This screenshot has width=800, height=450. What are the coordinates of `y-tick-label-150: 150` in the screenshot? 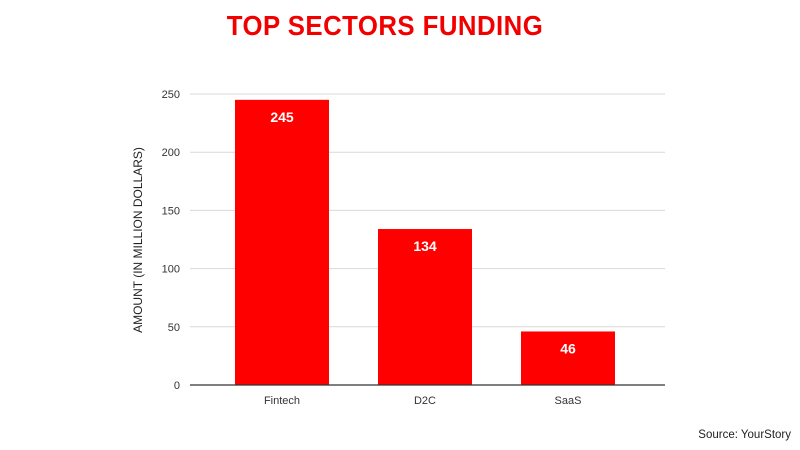 It's located at (171, 211).